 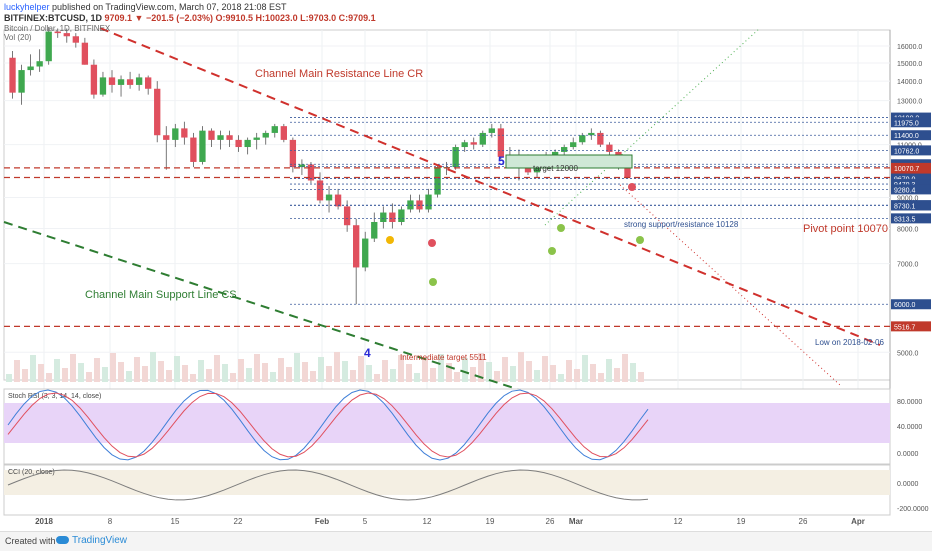 I want to click on x-tick-label: 12, so click(x=427, y=521).